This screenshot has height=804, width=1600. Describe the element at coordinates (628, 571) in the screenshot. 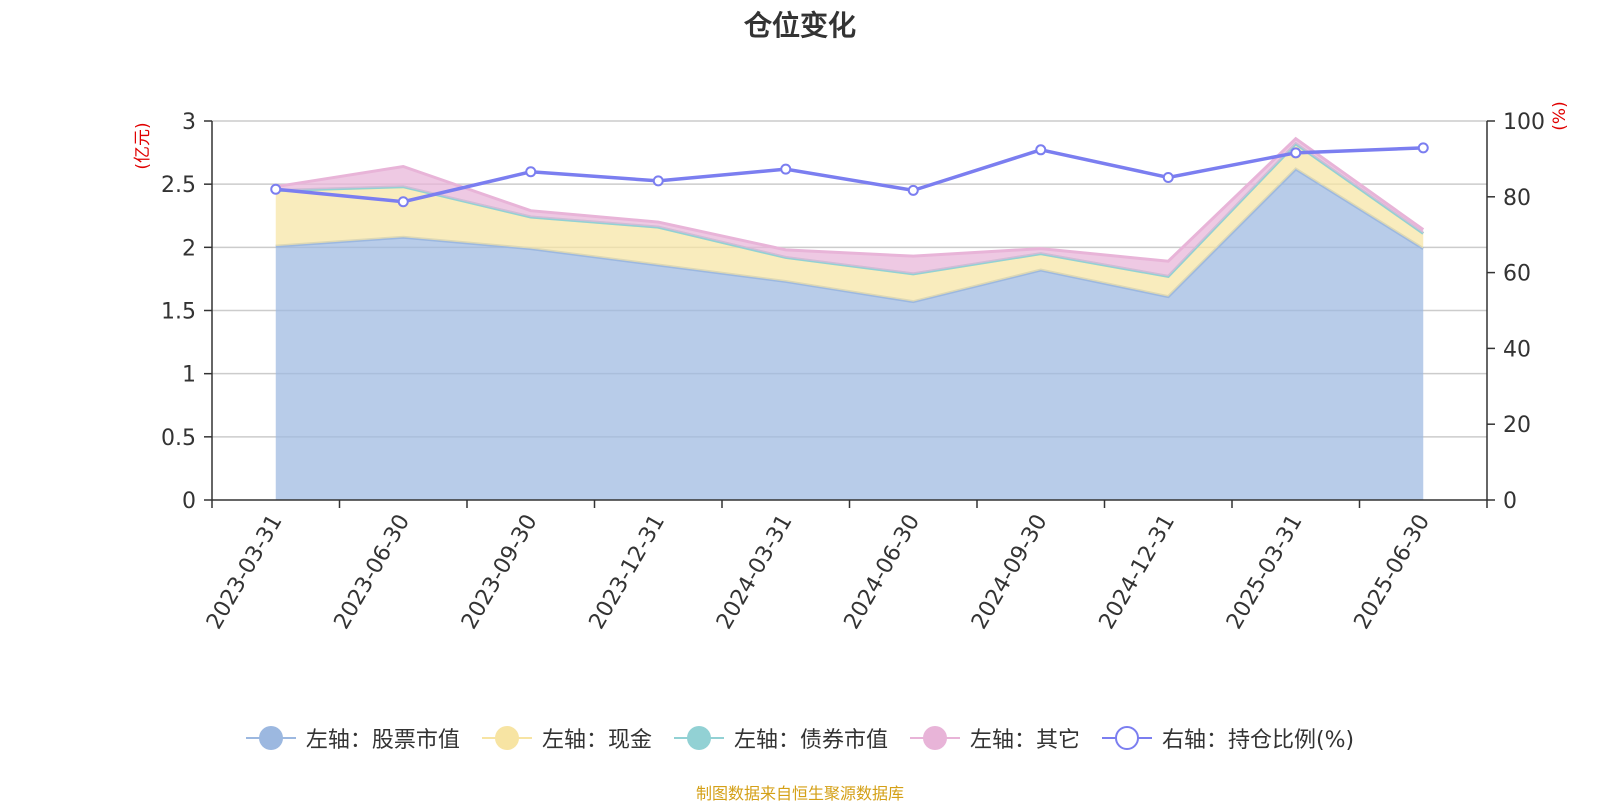

I see `x-tick-label: 2023-12-31` at that location.